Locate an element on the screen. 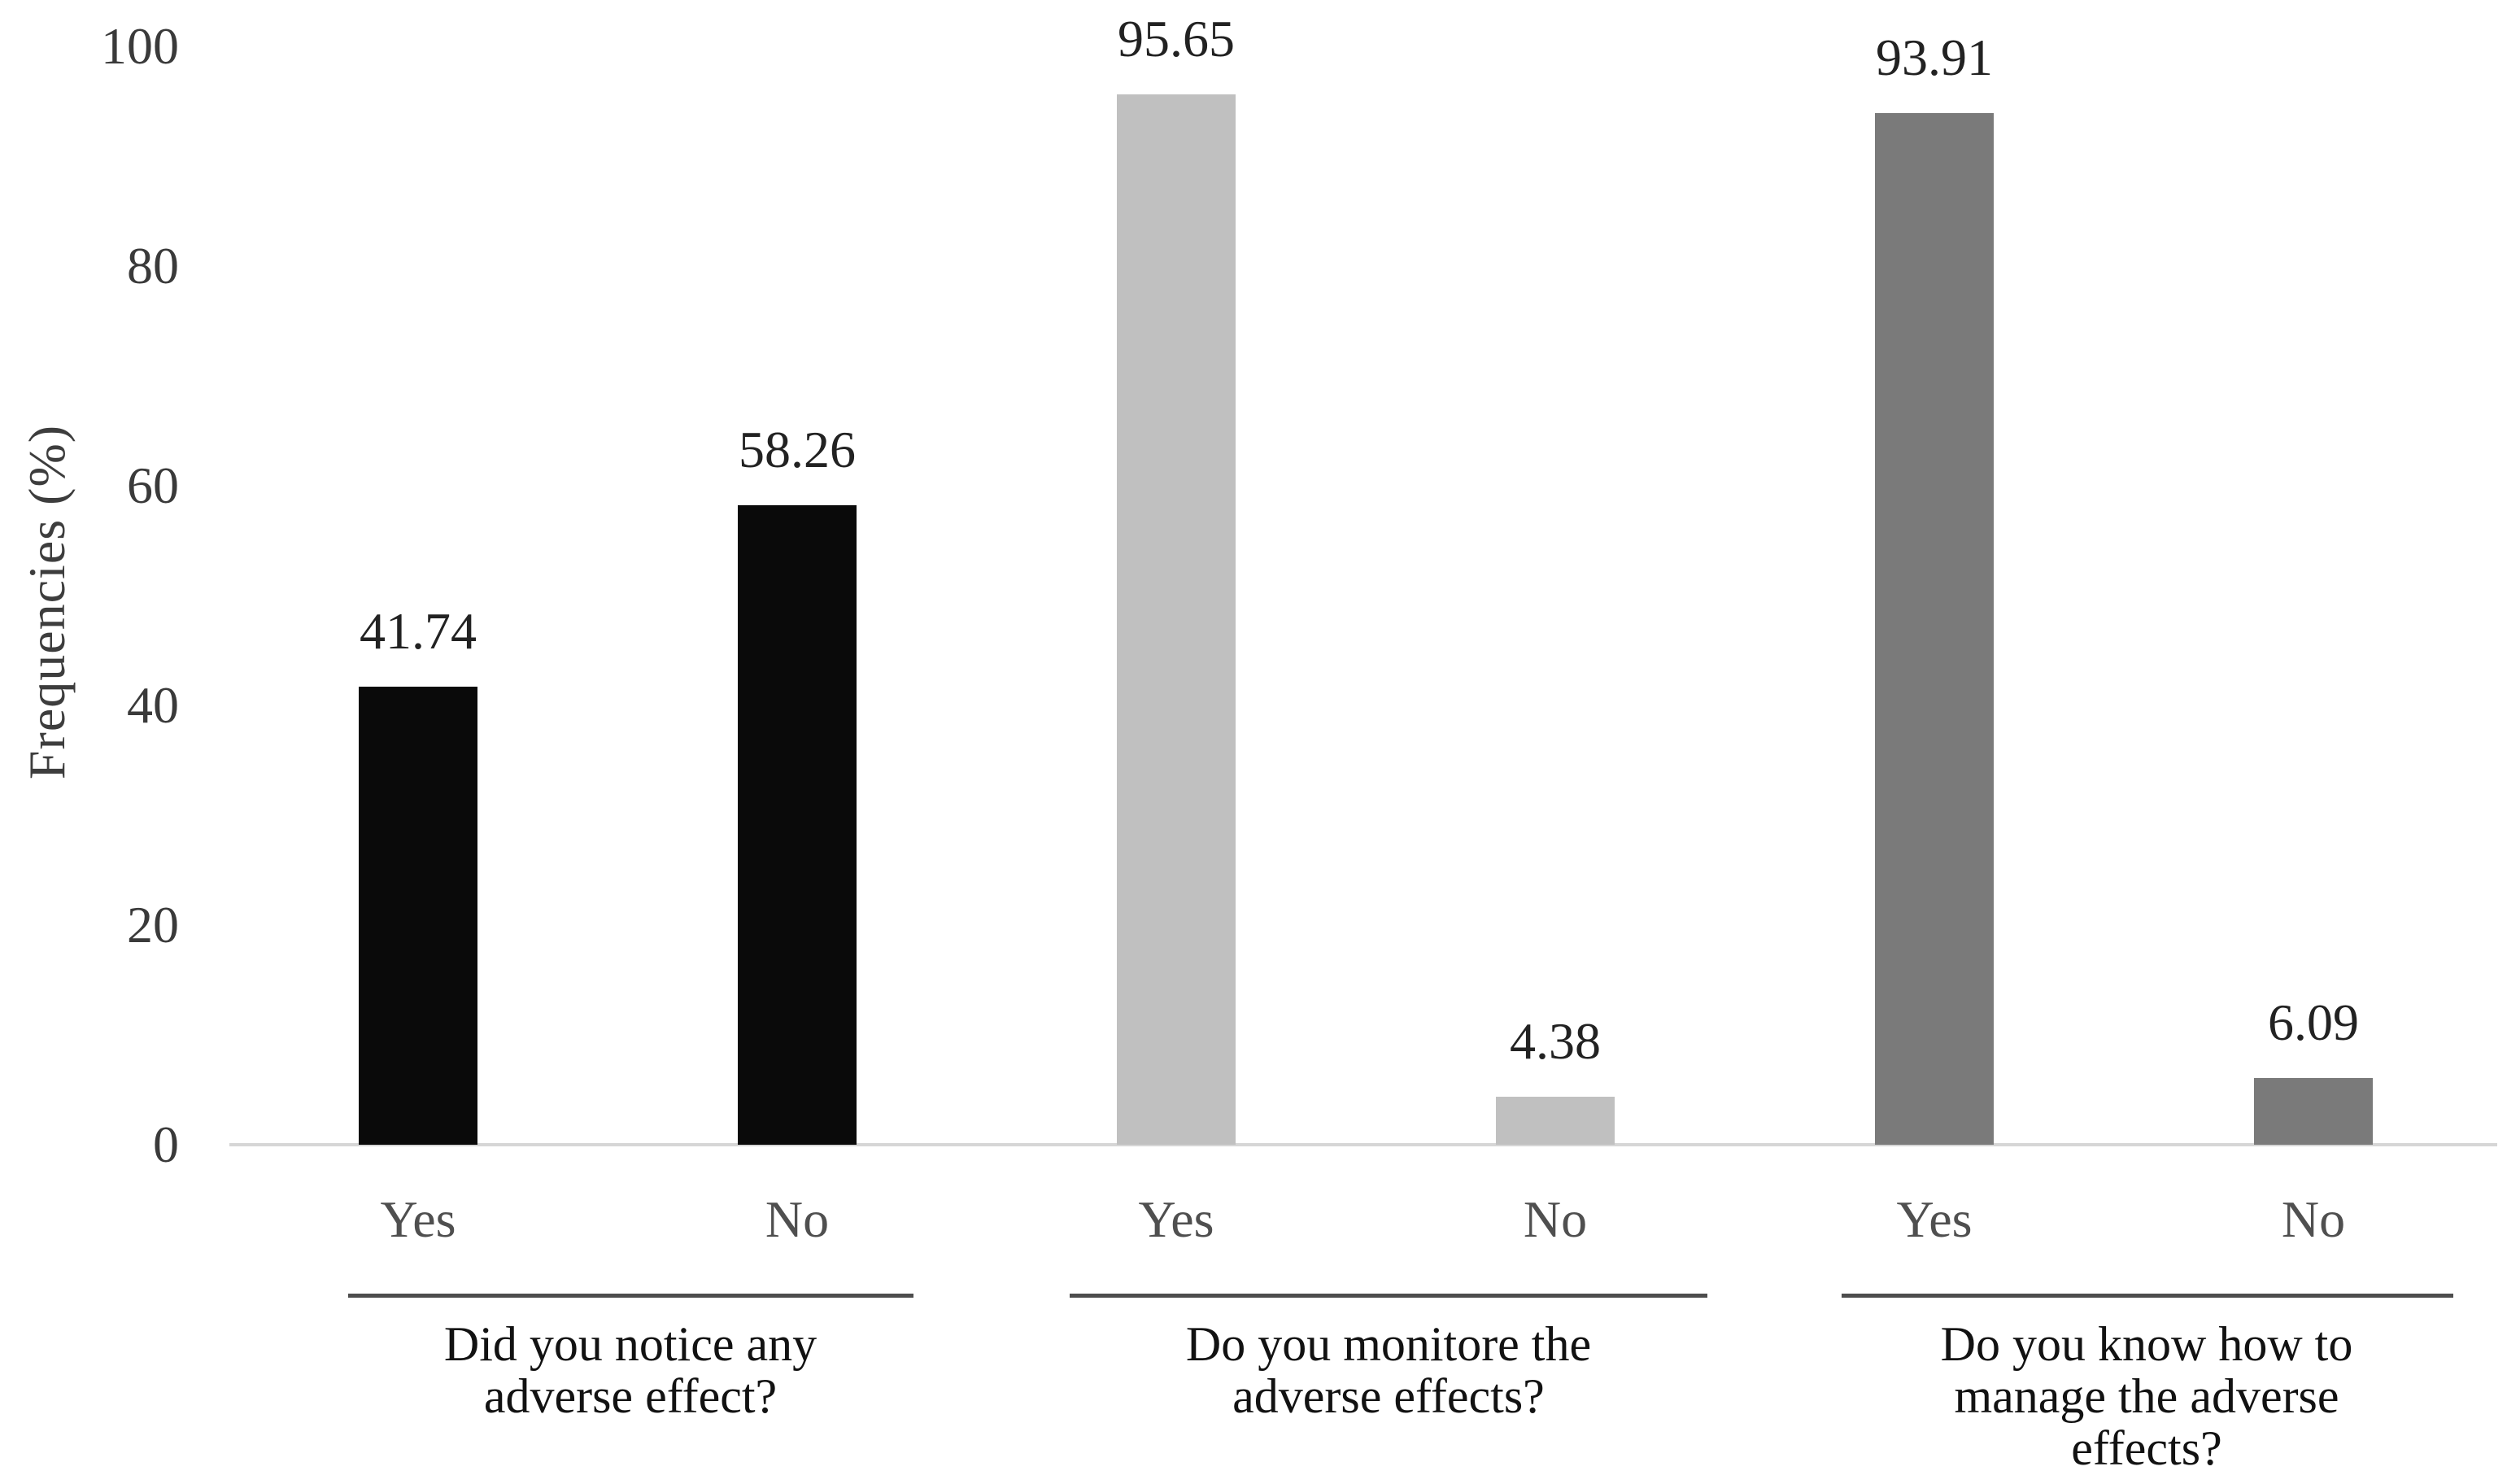 This screenshot has height=1484, width=2520. question-label: Did you notice any adverse effect? is located at coordinates (630, 1370).